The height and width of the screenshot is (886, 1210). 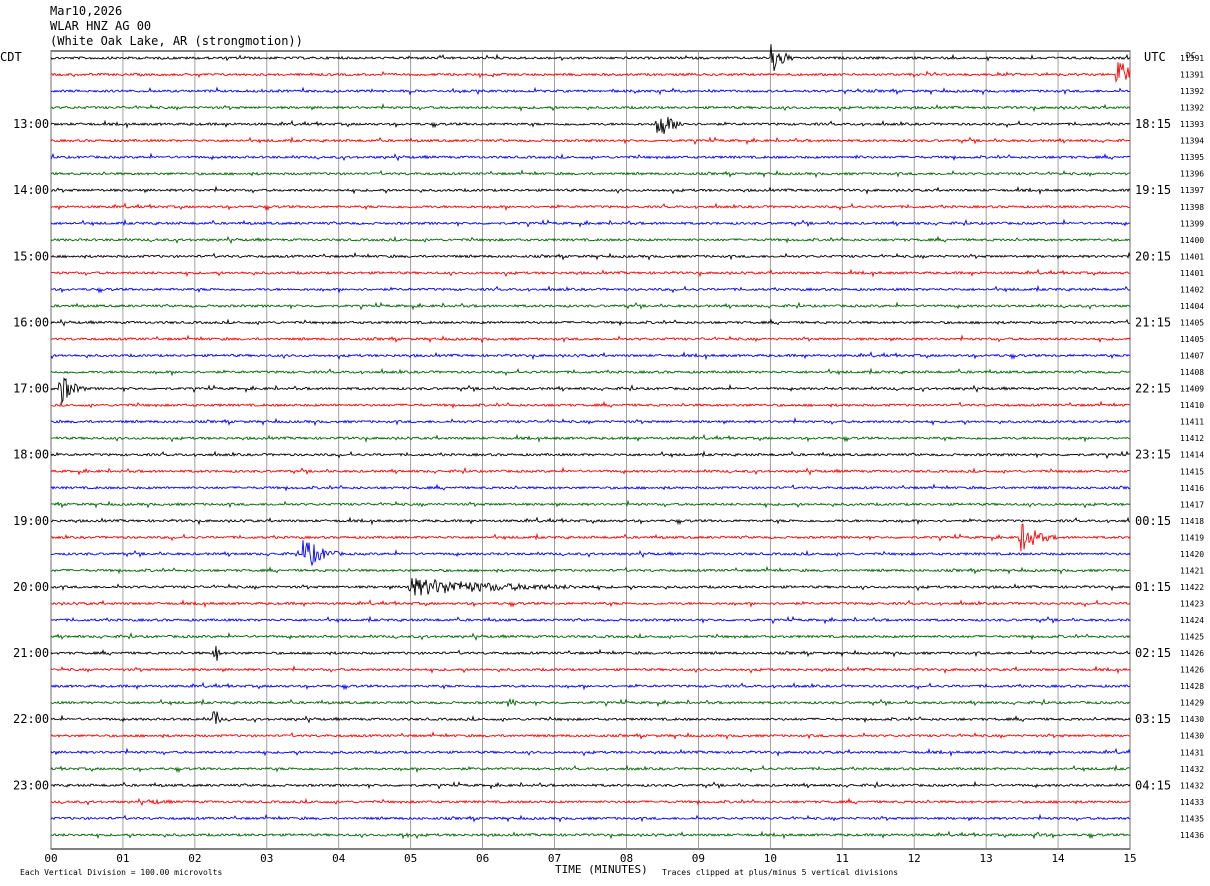 What do you see at coordinates (1192, 521) in the screenshot?
I see `dc-offset-label: 11418` at bounding box center [1192, 521].